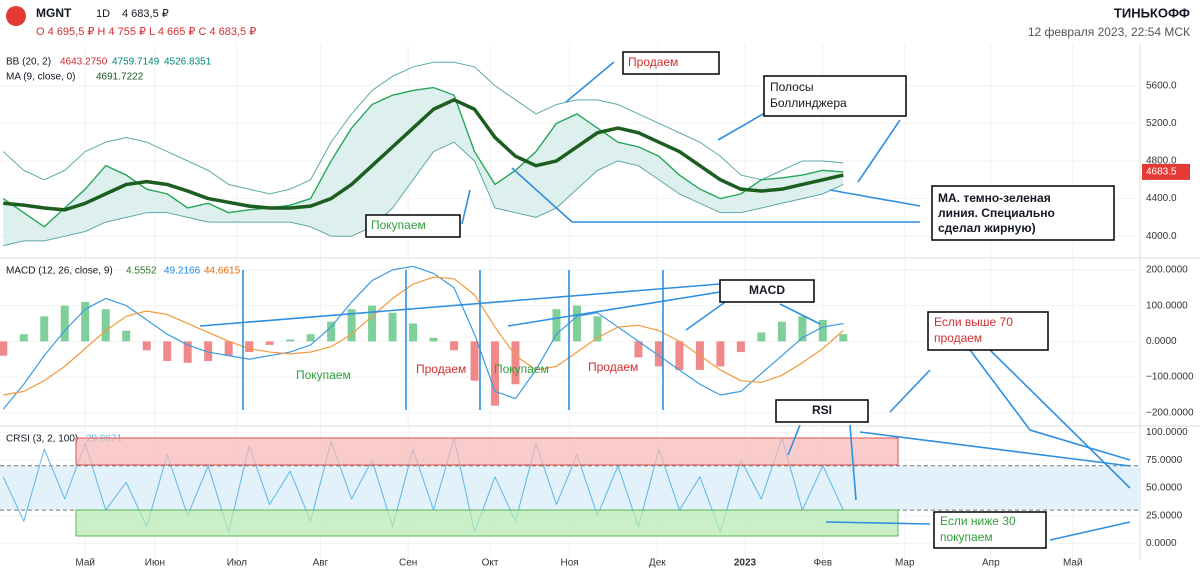 The image size is (1200, 572). What do you see at coordinates (490, 563) in the screenshot?
I see `x-tick-label: Окт` at bounding box center [490, 563].